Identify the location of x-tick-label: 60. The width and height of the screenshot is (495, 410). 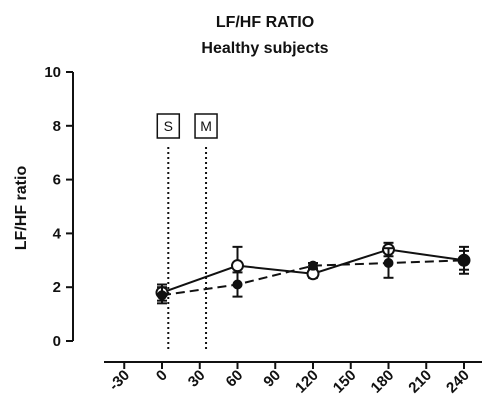
(235, 379).